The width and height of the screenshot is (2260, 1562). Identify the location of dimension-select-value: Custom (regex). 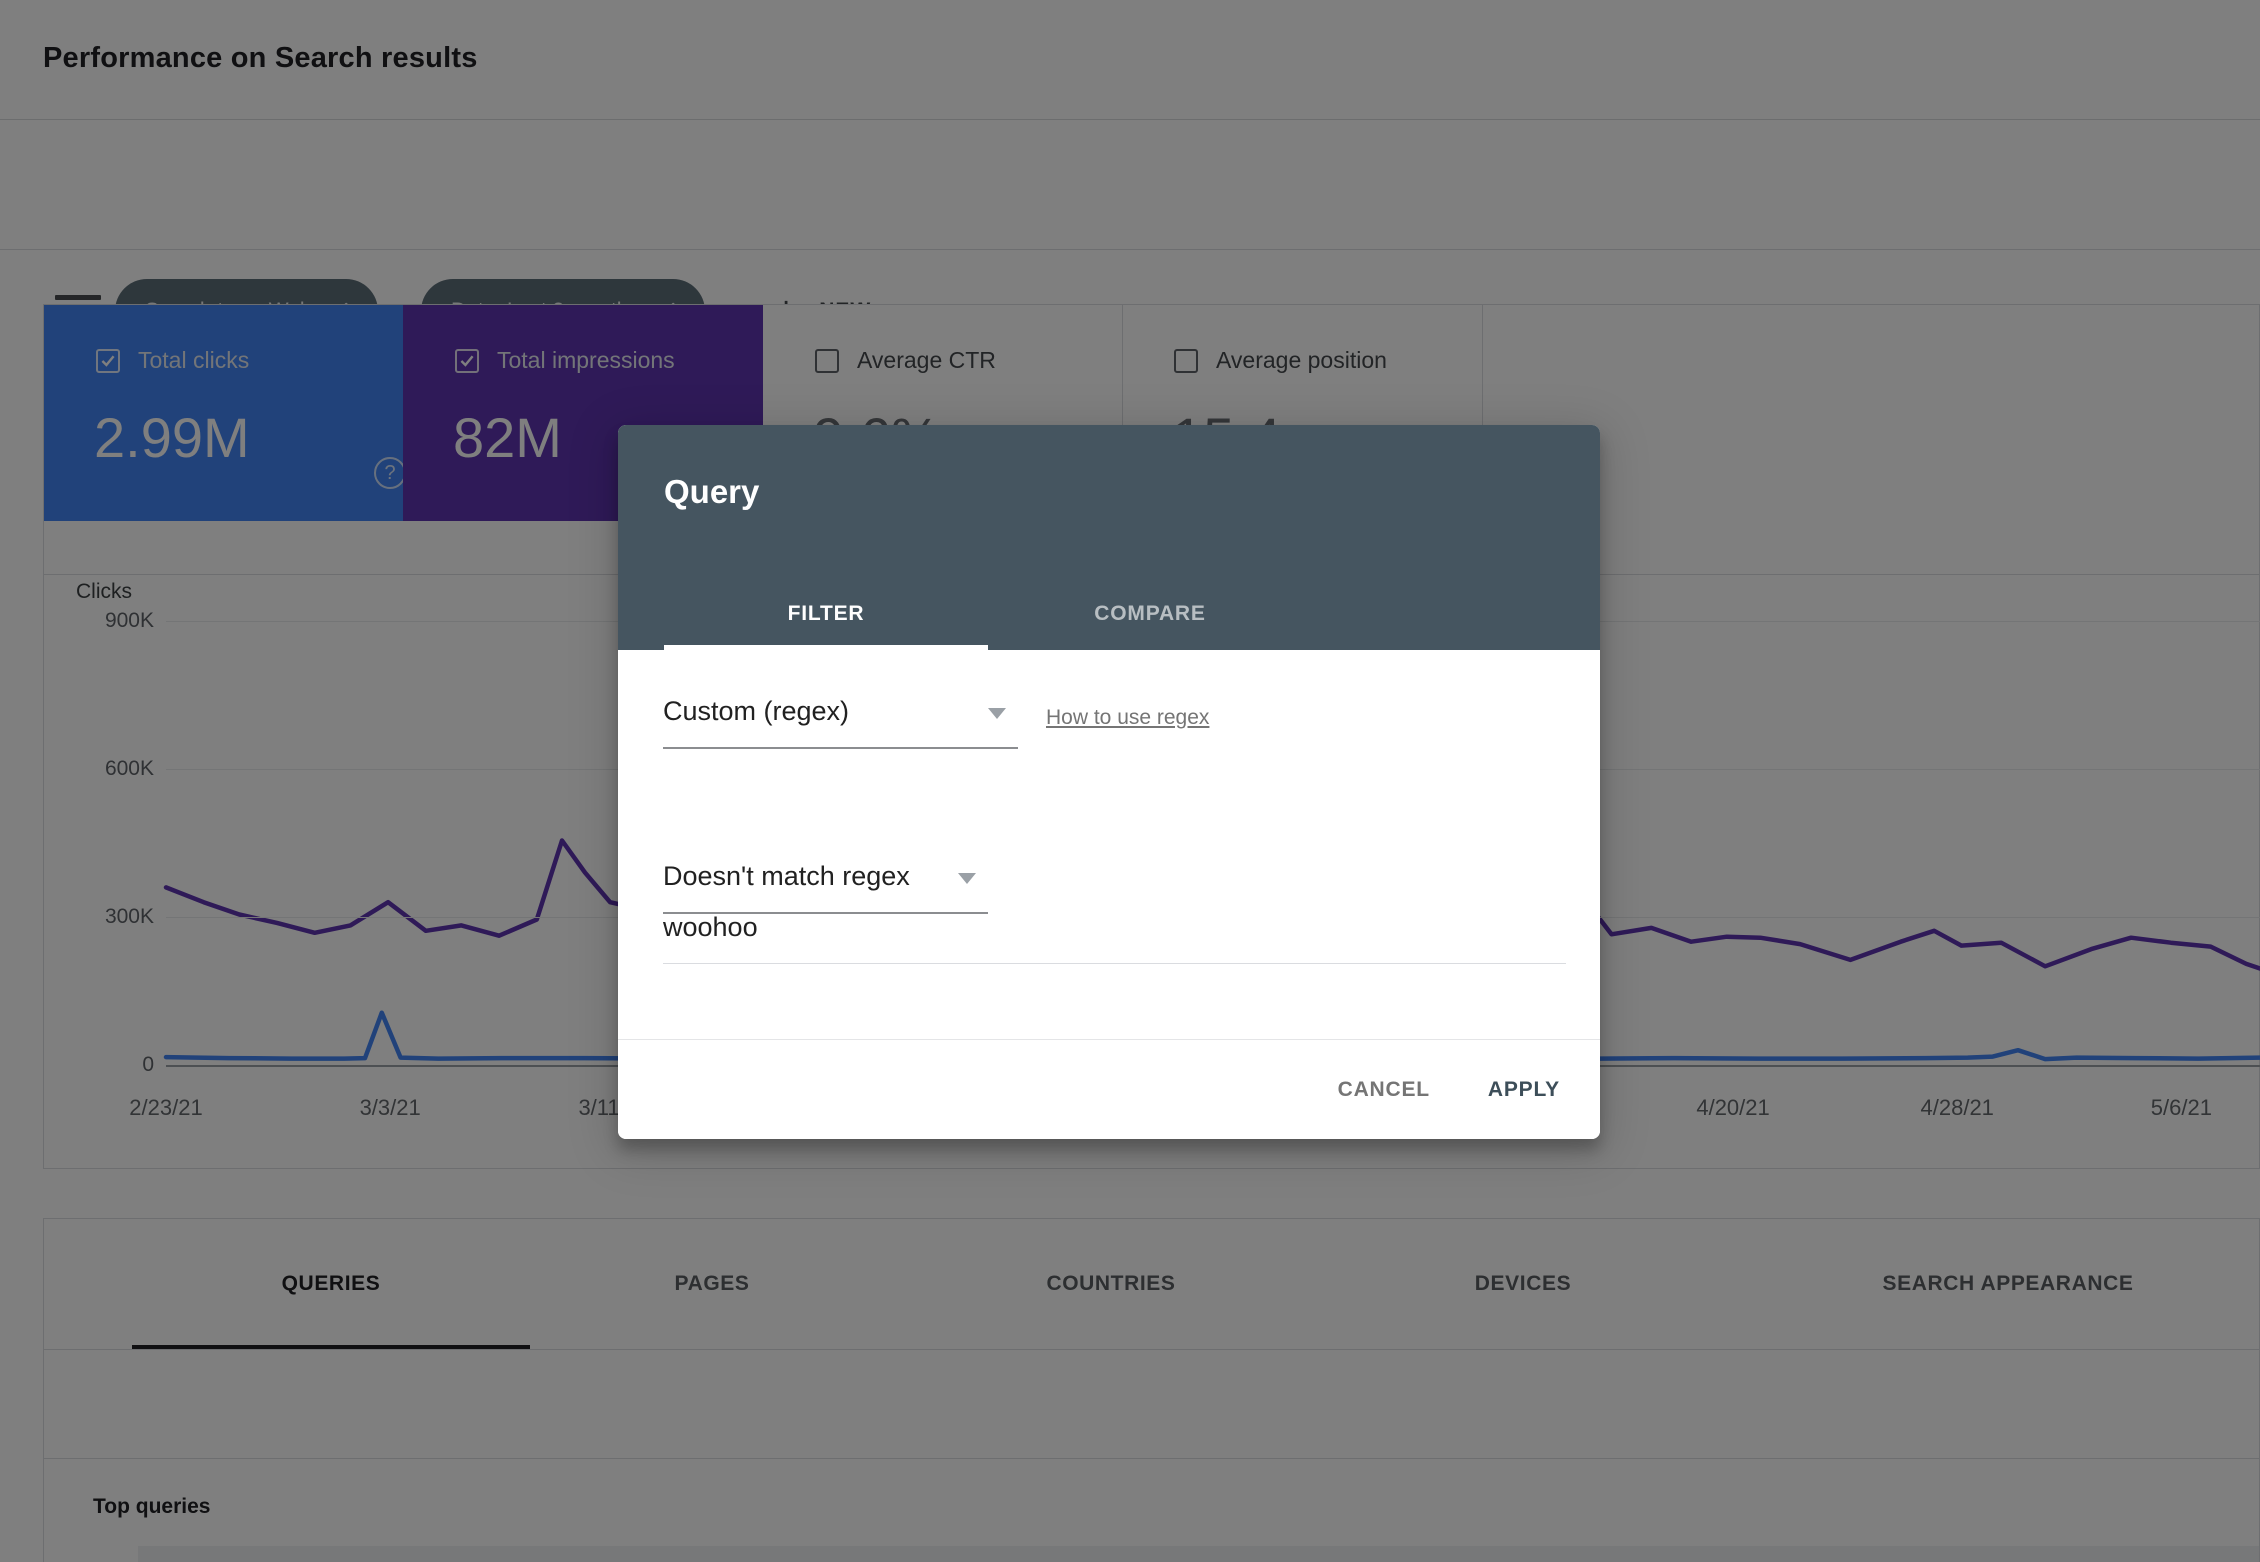
(756, 711).